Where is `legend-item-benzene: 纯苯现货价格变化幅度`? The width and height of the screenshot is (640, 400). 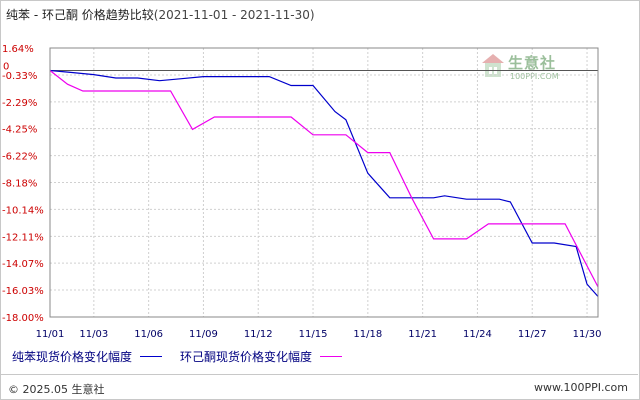
legend-item-benzene: 纯苯现货价格变化幅度 is located at coordinates (87, 356).